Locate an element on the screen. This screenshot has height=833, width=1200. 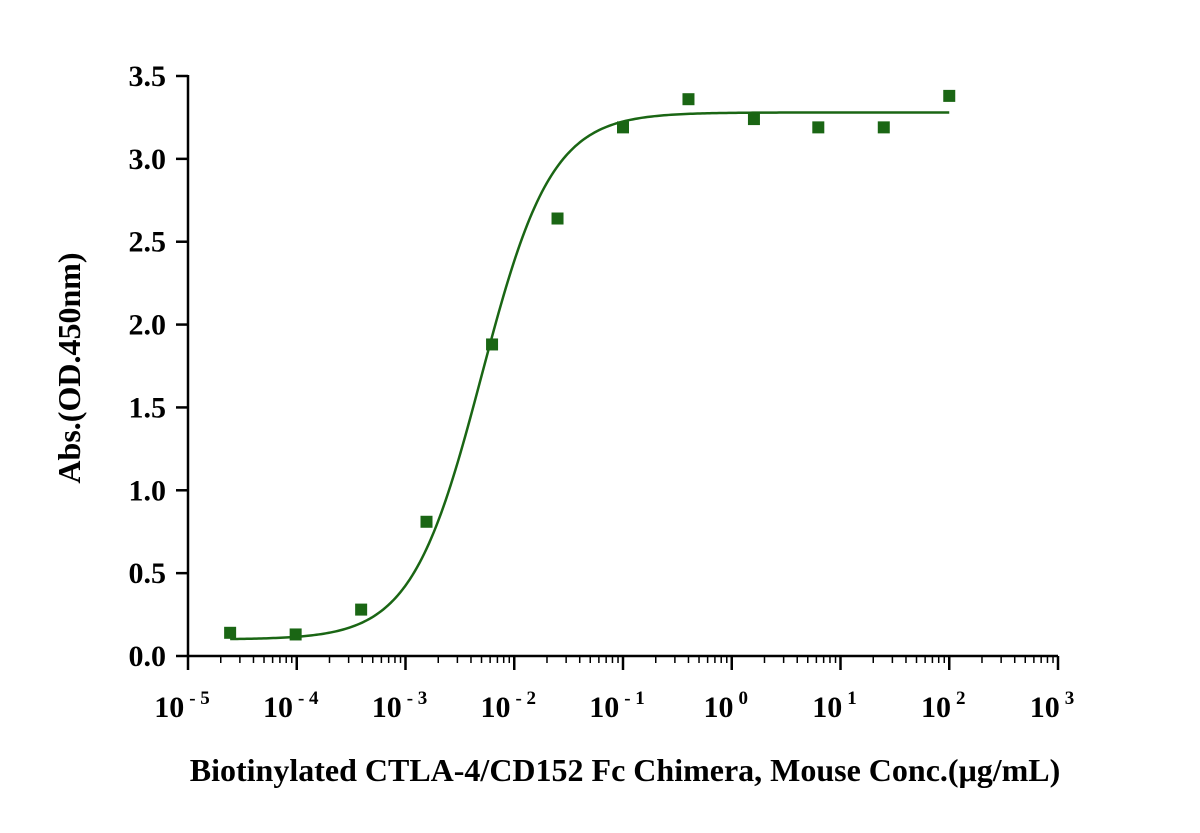
y-axis-ticks: 0.0 0.5 1.0 1.5 2.0 2.5 3.0 3.5 is located at coordinates (158, 366).